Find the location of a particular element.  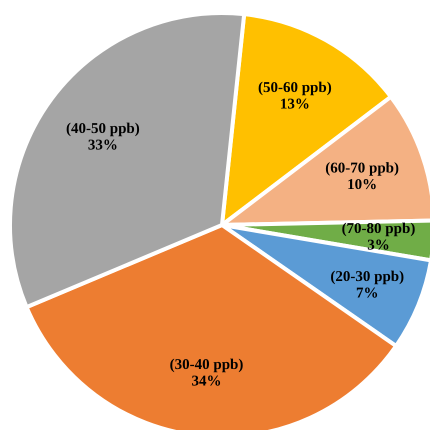

data-label: 34% is located at coordinates (206, 382).